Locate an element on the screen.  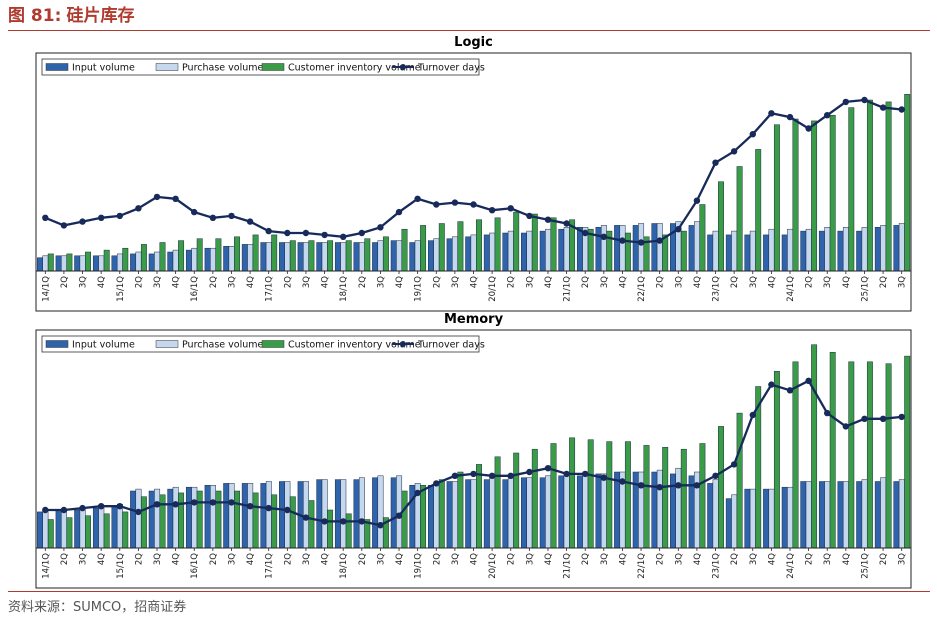
x-tick-label: 16/1Q is located at coordinates (195, 289).